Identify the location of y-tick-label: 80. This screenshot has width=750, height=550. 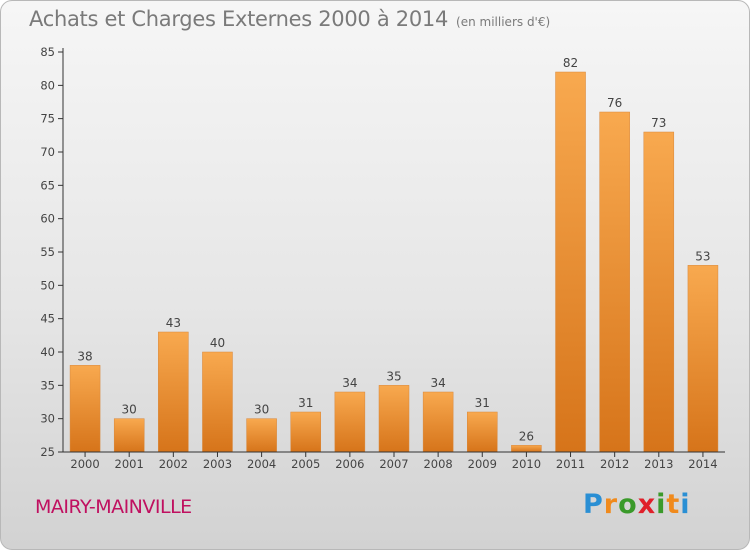
(47, 85).